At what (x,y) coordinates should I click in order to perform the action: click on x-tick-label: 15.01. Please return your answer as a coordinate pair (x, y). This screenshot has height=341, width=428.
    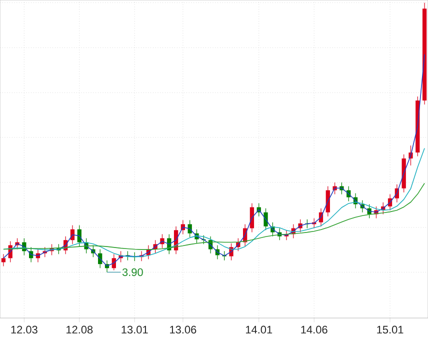
    Looking at the image, I should click on (390, 330).